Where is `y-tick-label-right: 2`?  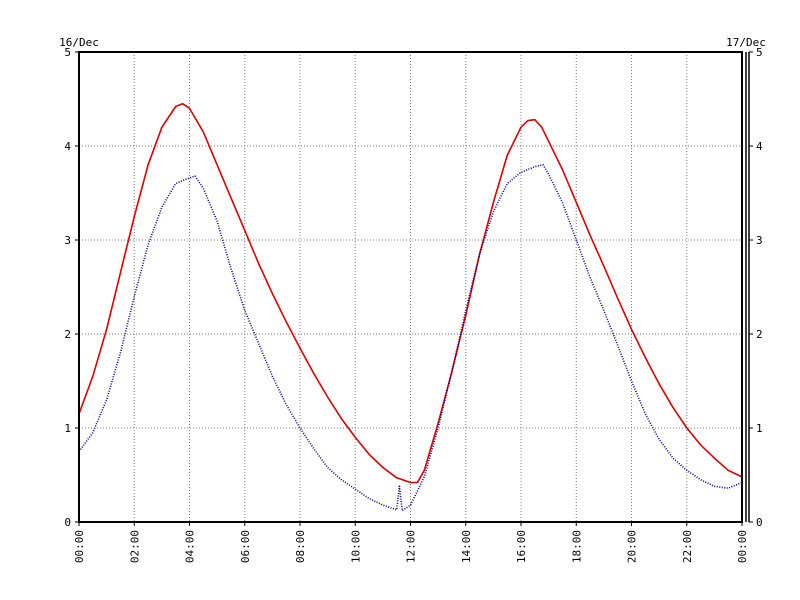 y-tick-label-right: 2 is located at coordinates (759, 334).